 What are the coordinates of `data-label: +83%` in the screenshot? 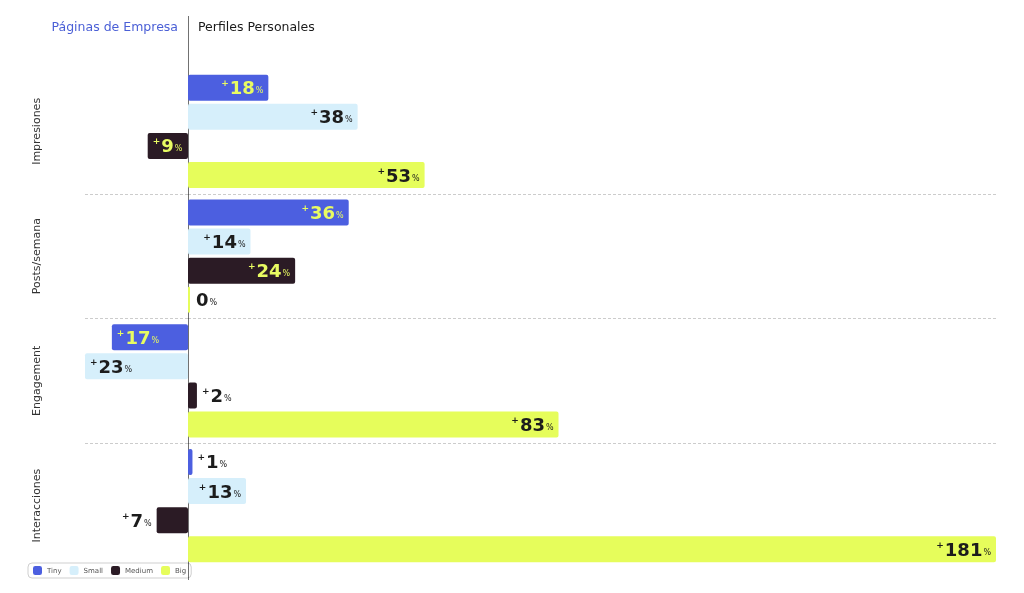 It's located at (532, 425).